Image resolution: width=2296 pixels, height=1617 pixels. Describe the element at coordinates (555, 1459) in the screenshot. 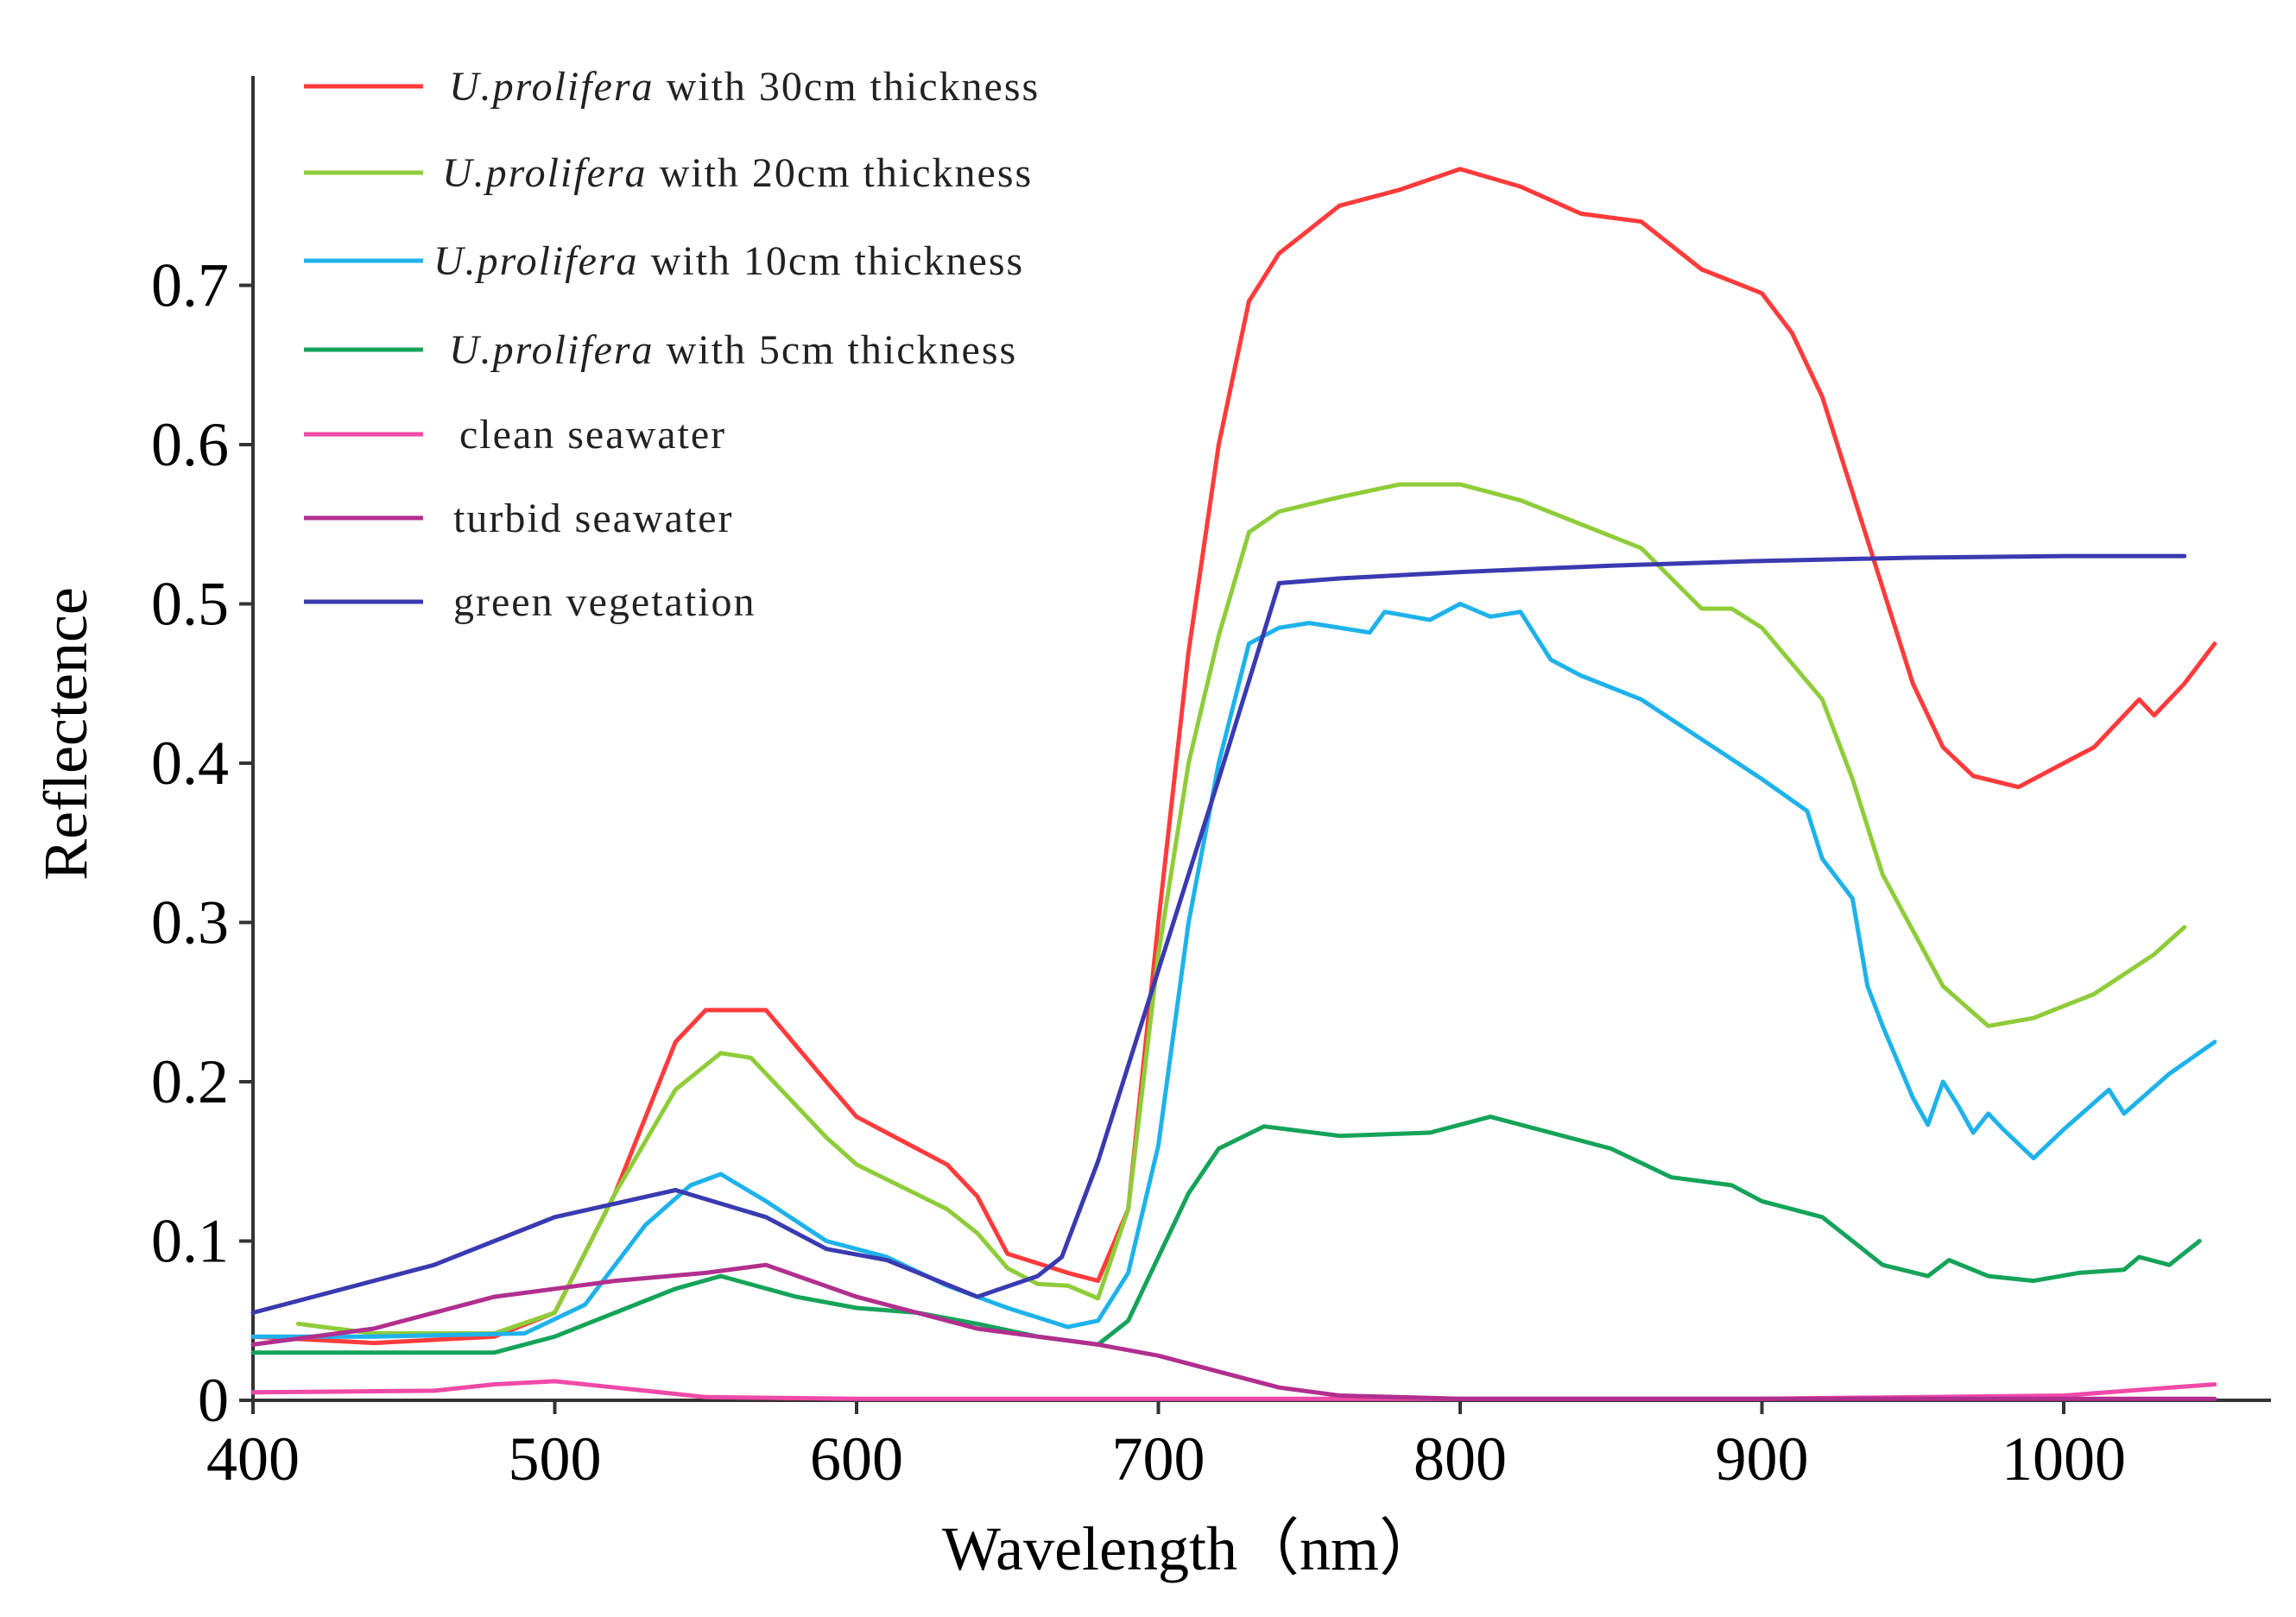

I see `x-tick-label: 500` at that location.